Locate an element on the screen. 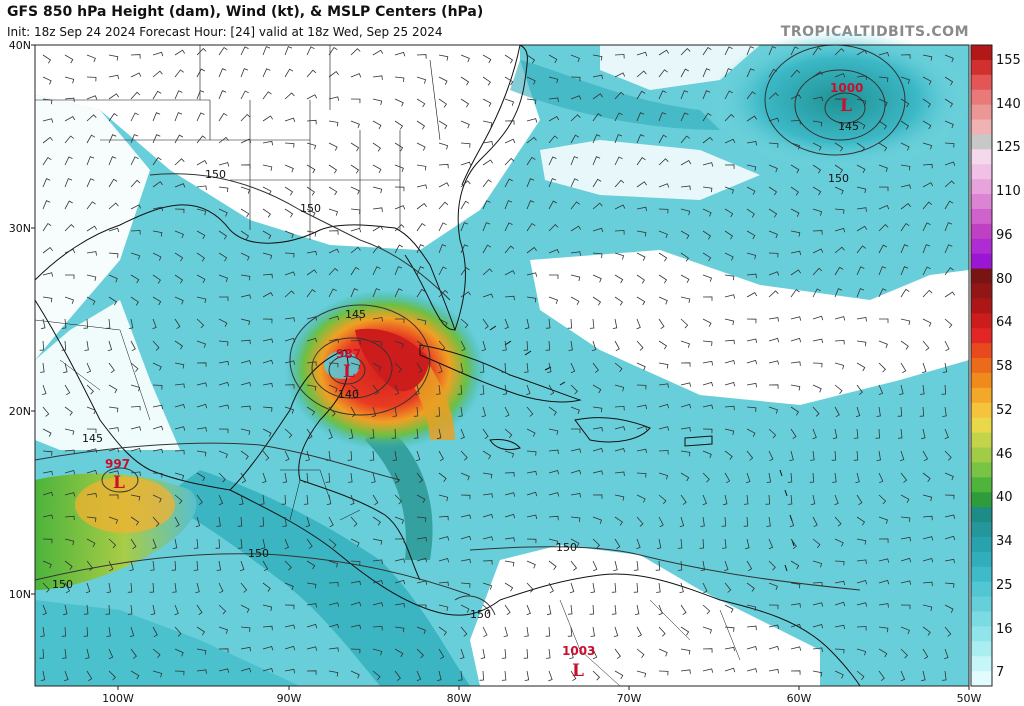  contour-label: 150 is located at coordinates (310, 208).